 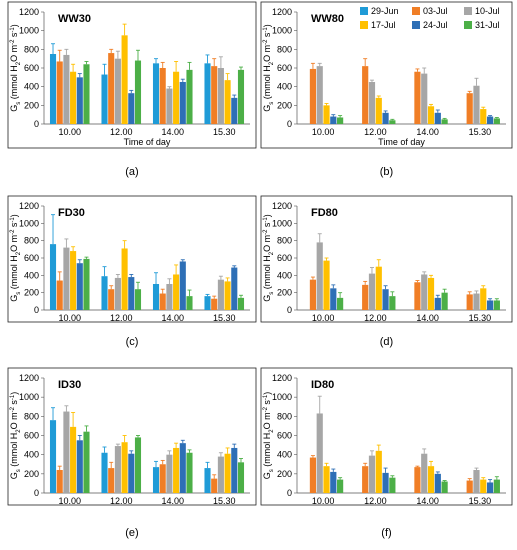 I want to click on legend: 29-Jun 03-Jul 10-Jul 17-Jul 24-Jul 31-Jul, so click(x=430, y=18).